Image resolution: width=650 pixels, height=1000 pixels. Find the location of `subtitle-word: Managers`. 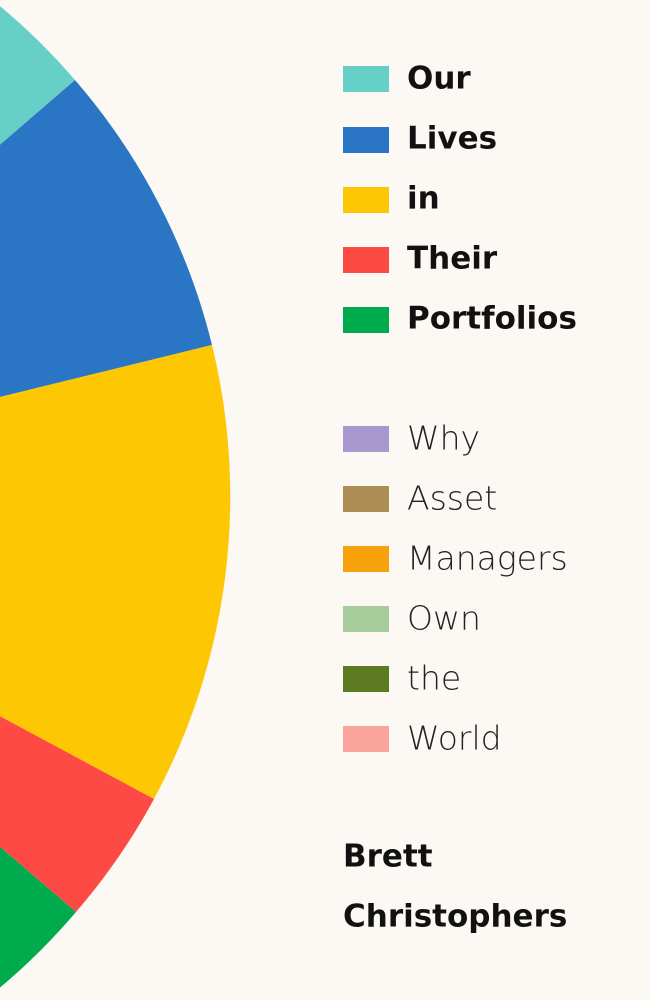

subtitle-word: Managers is located at coordinates (487, 558).